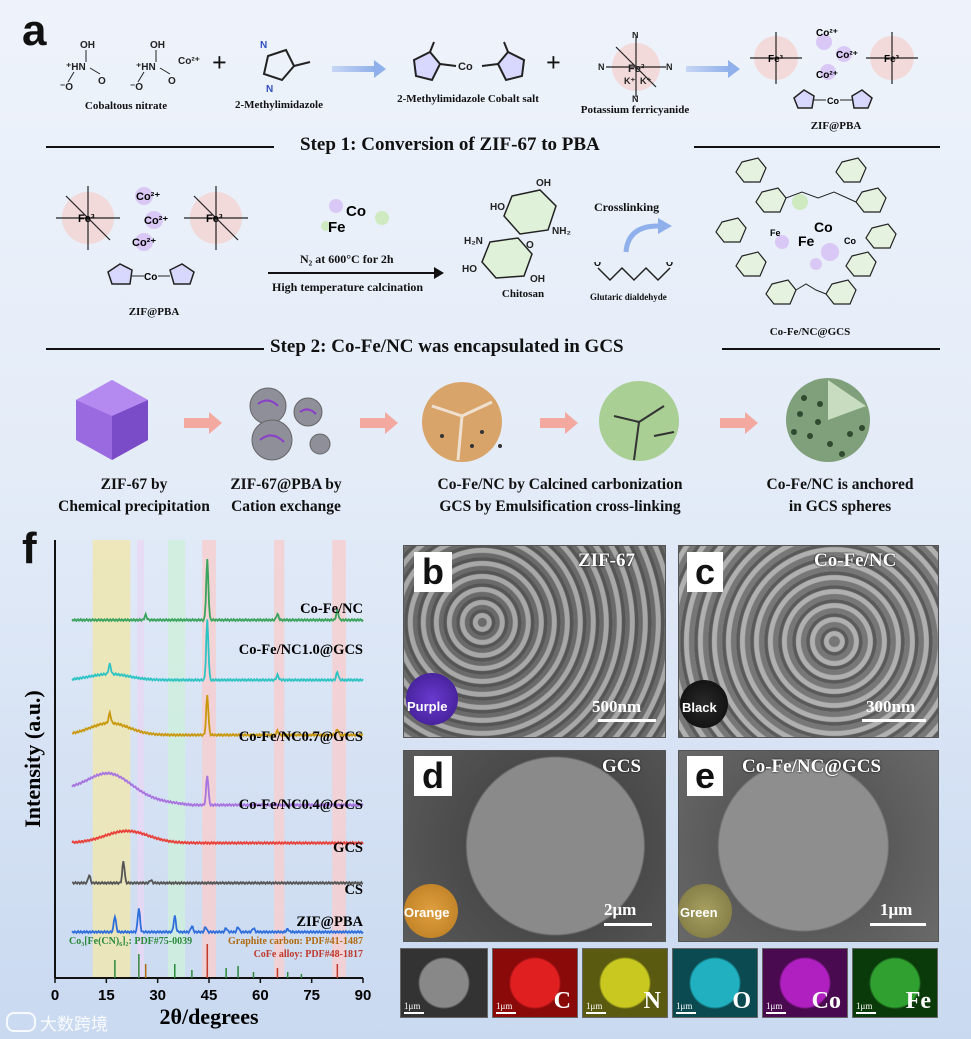 Image resolution: width=971 pixels, height=1039 pixels. What do you see at coordinates (705, 911) in the screenshot?
I see `green-powder-swatch` at bounding box center [705, 911].